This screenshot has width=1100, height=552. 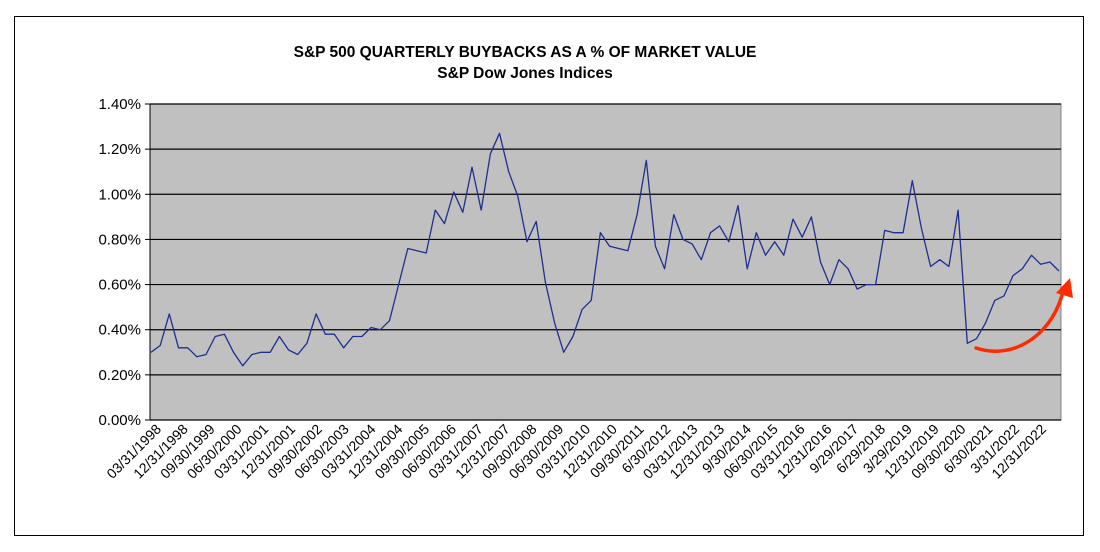 I want to click on y-tick-label: 1.20%, so click(x=119, y=149).